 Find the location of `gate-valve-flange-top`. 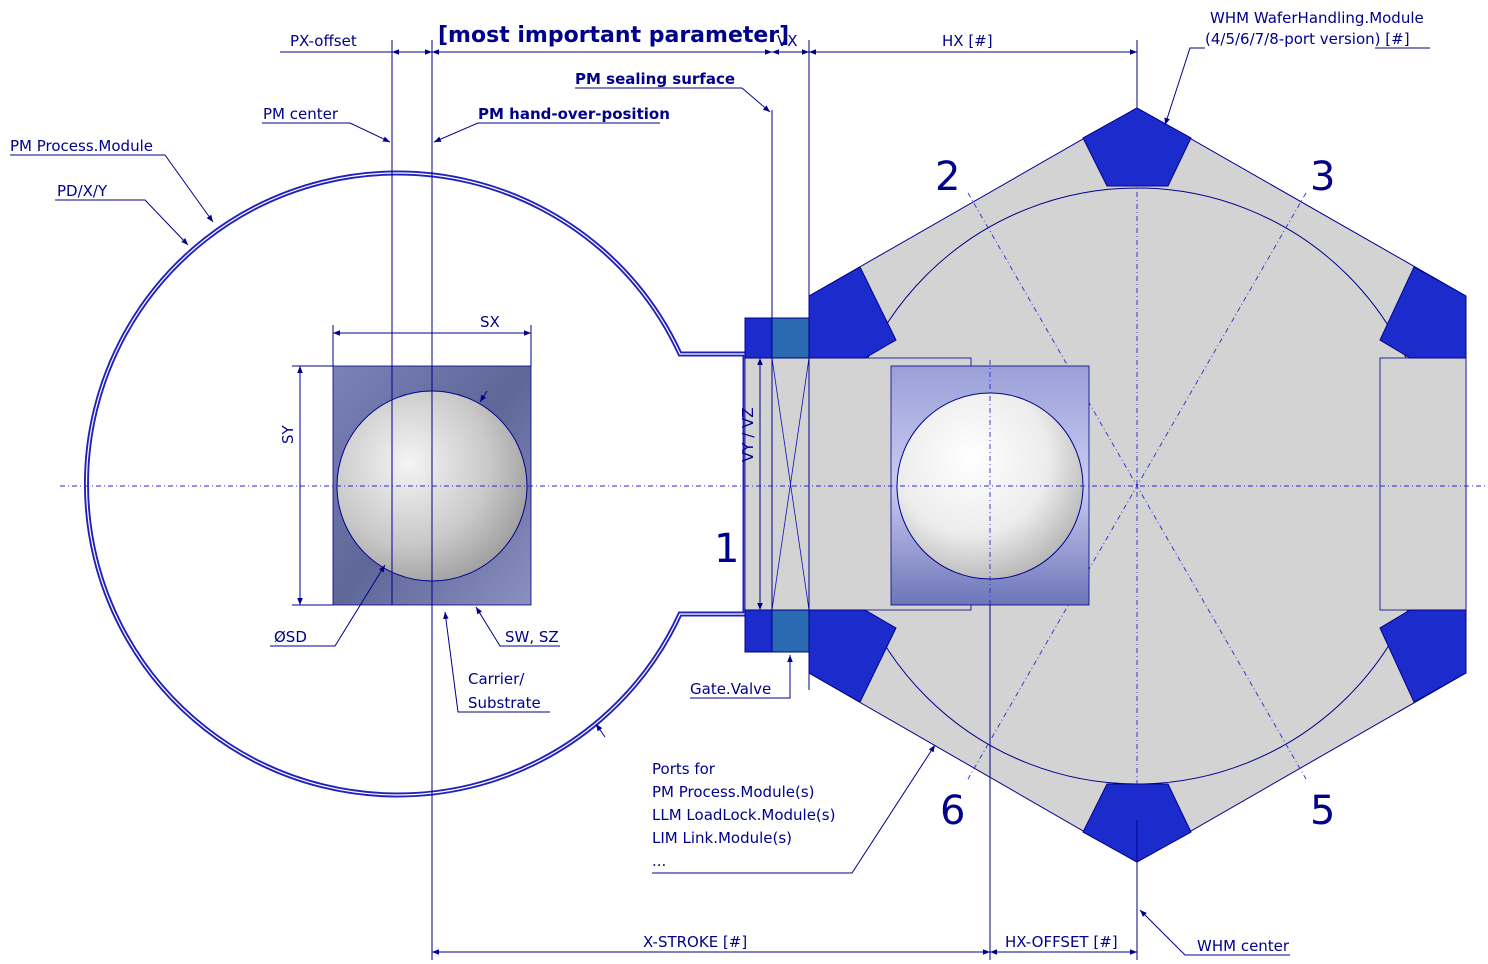

gate-valve-flange-top is located at coordinates (758, 338).